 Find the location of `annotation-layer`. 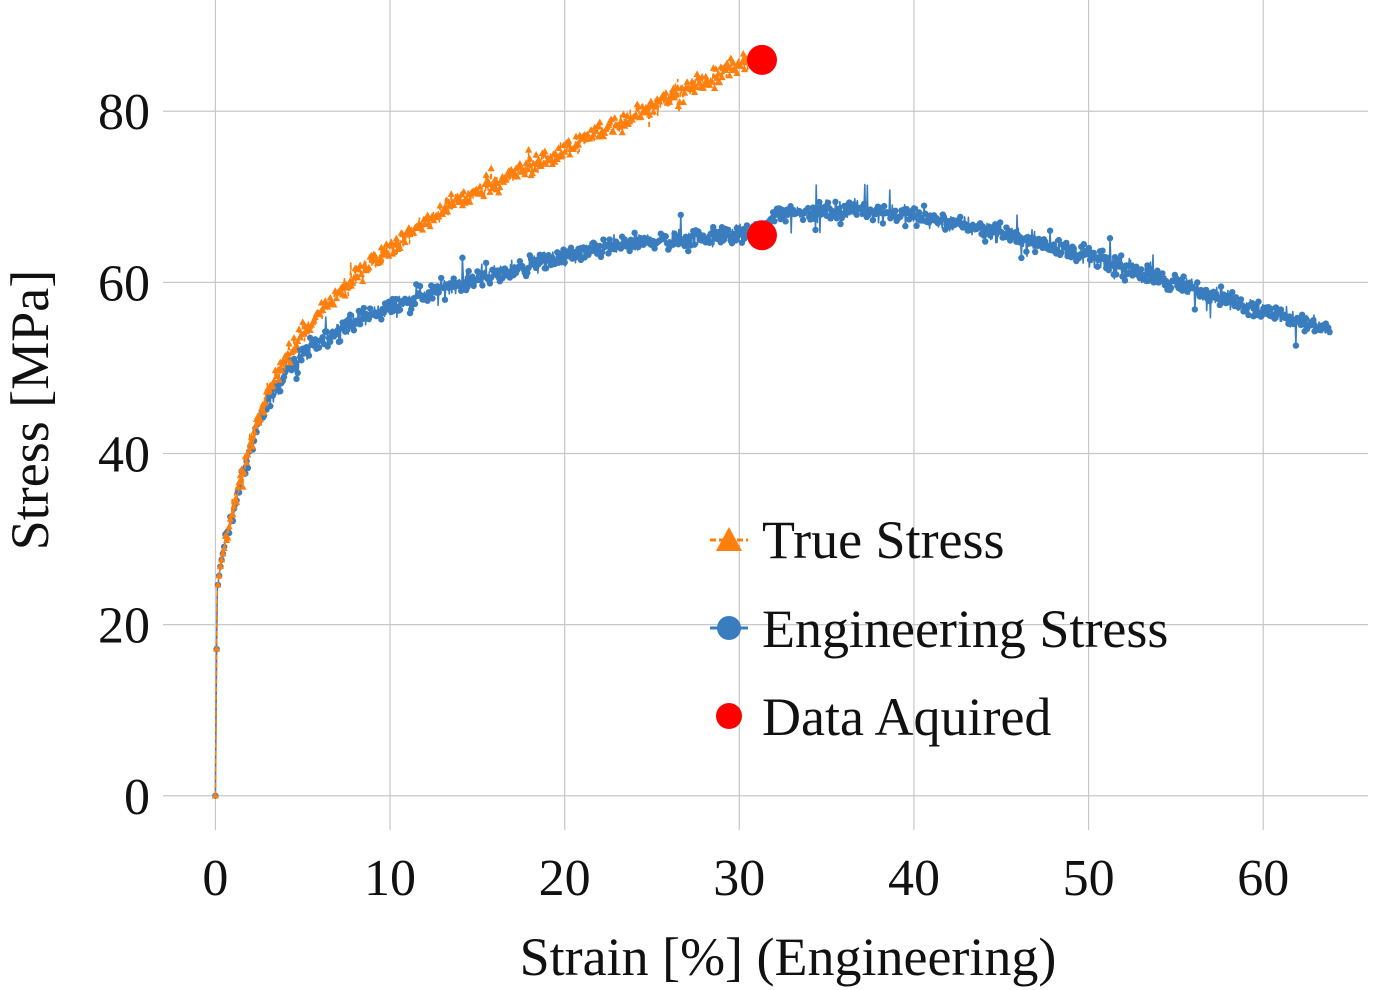

annotation-layer is located at coordinates (762, 147).